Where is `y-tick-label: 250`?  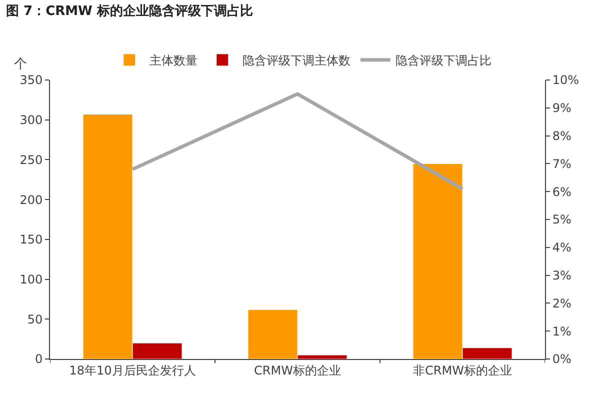 y-tick-label: 250 is located at coordinates (31, 159).